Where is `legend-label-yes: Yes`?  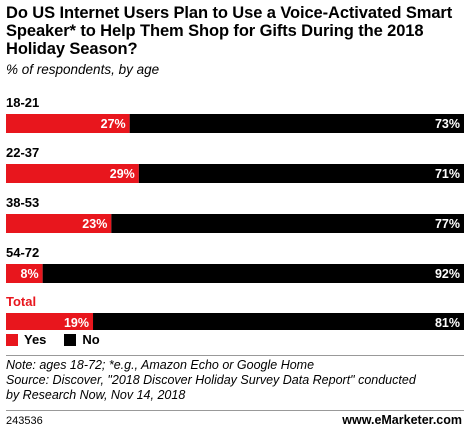
legend-label-yes: Yes is located at coordinates (35, 339).